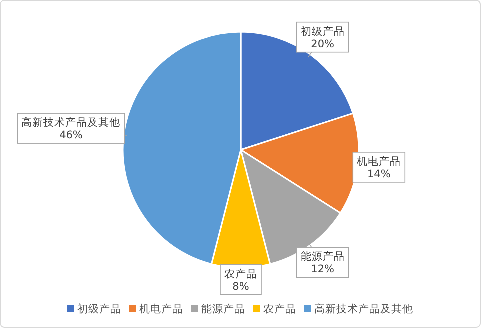  I want to click on data-label: 8%, so click(241, 286).